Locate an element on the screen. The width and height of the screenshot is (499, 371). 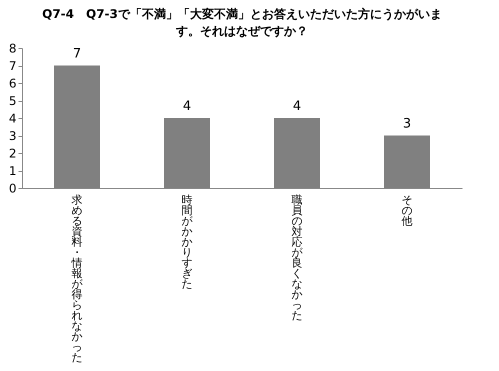
category-label: 時間がかかりすぎた is located at coordinates (187, 242).